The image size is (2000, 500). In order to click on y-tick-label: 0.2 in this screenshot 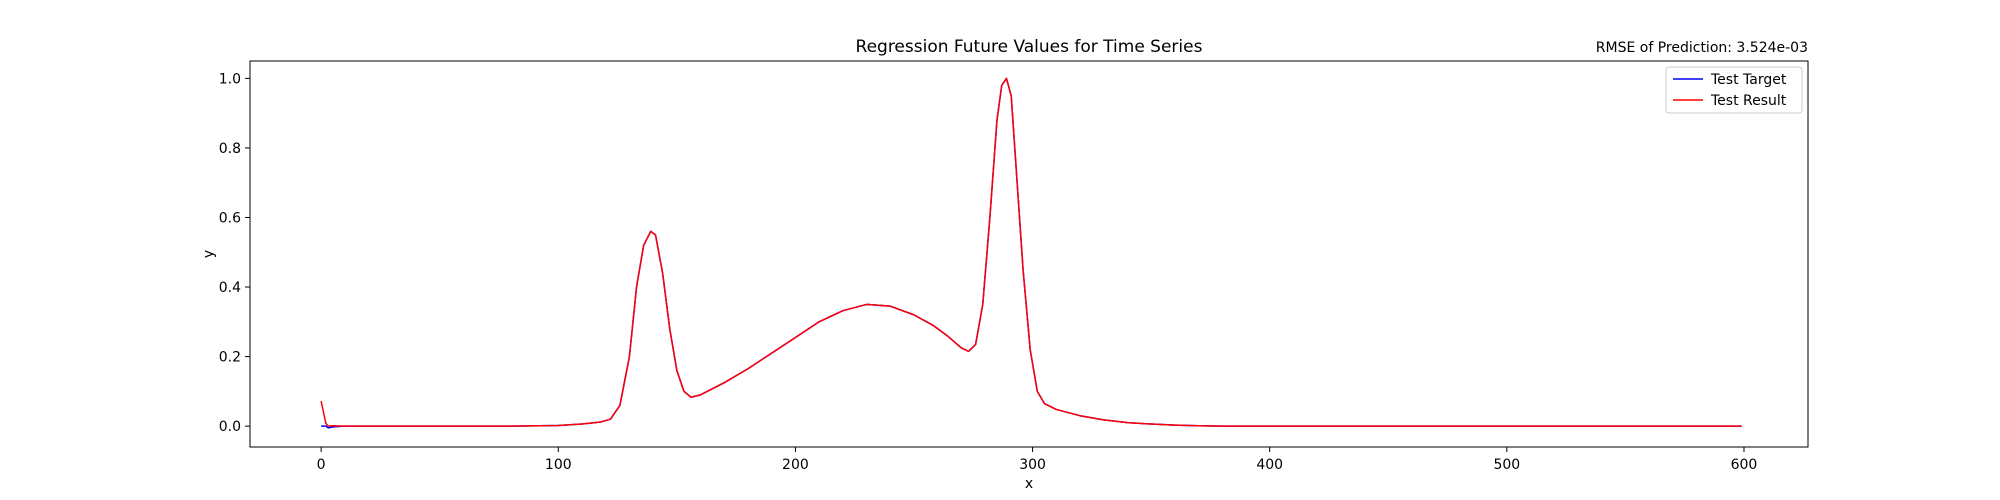, I will do `click(230, 358)`.